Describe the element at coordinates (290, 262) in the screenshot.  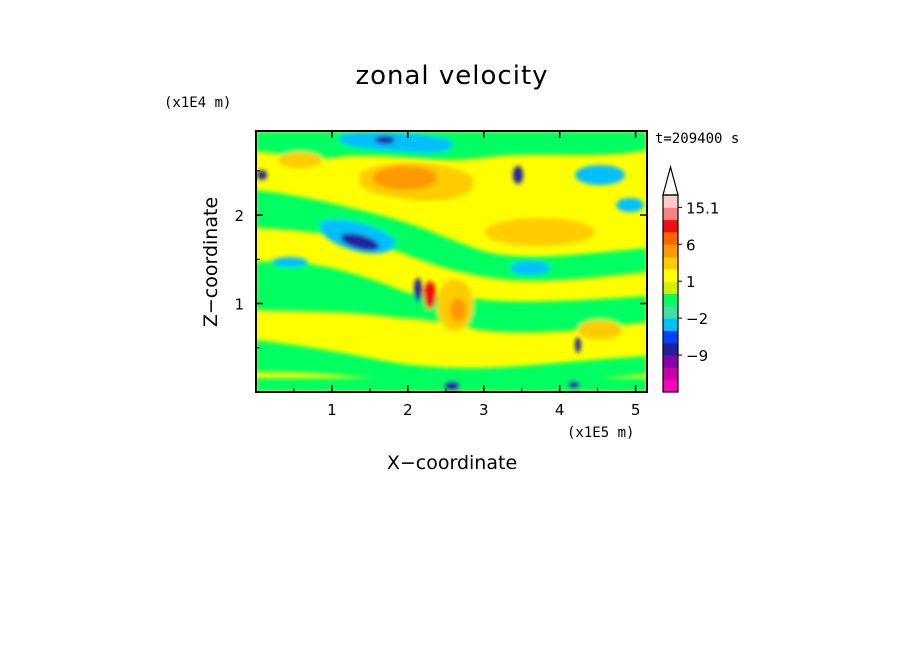
I see `cyan-region-left-mid` at that location.